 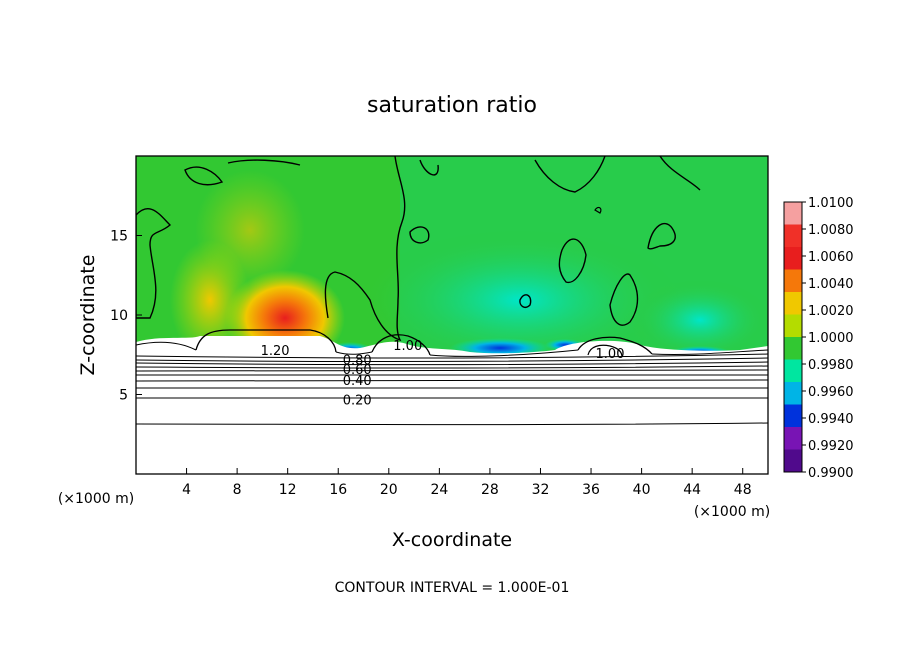 I want to click on colorbar-label: 1.0020, so click(x=831, y=311).